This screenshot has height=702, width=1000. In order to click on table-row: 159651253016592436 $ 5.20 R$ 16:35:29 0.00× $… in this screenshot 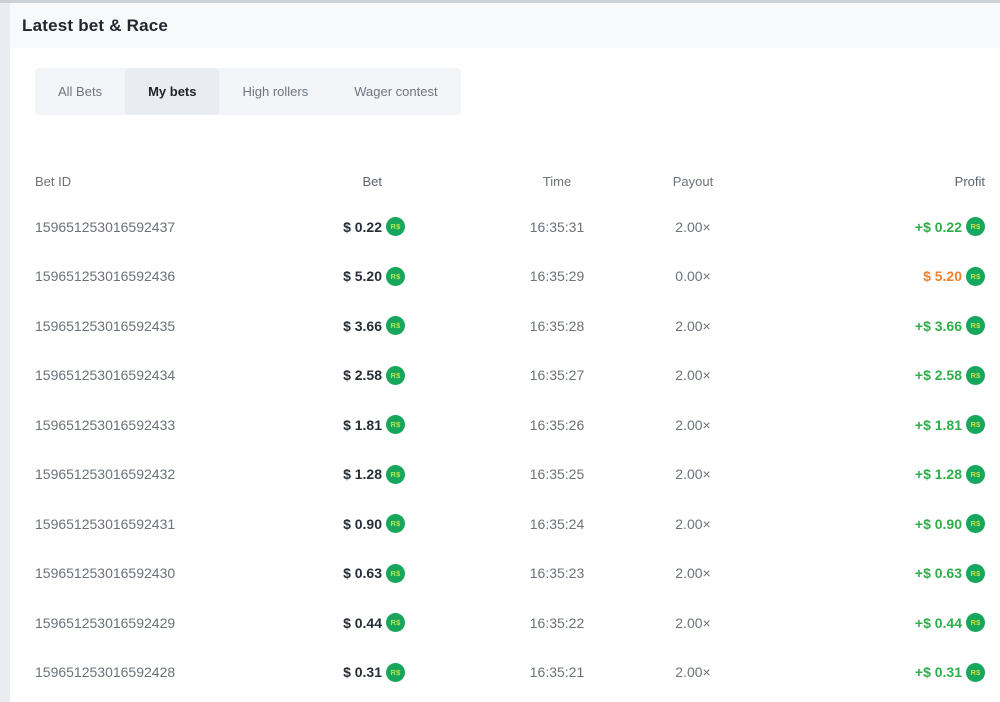, I will do `click(510, 277)`.